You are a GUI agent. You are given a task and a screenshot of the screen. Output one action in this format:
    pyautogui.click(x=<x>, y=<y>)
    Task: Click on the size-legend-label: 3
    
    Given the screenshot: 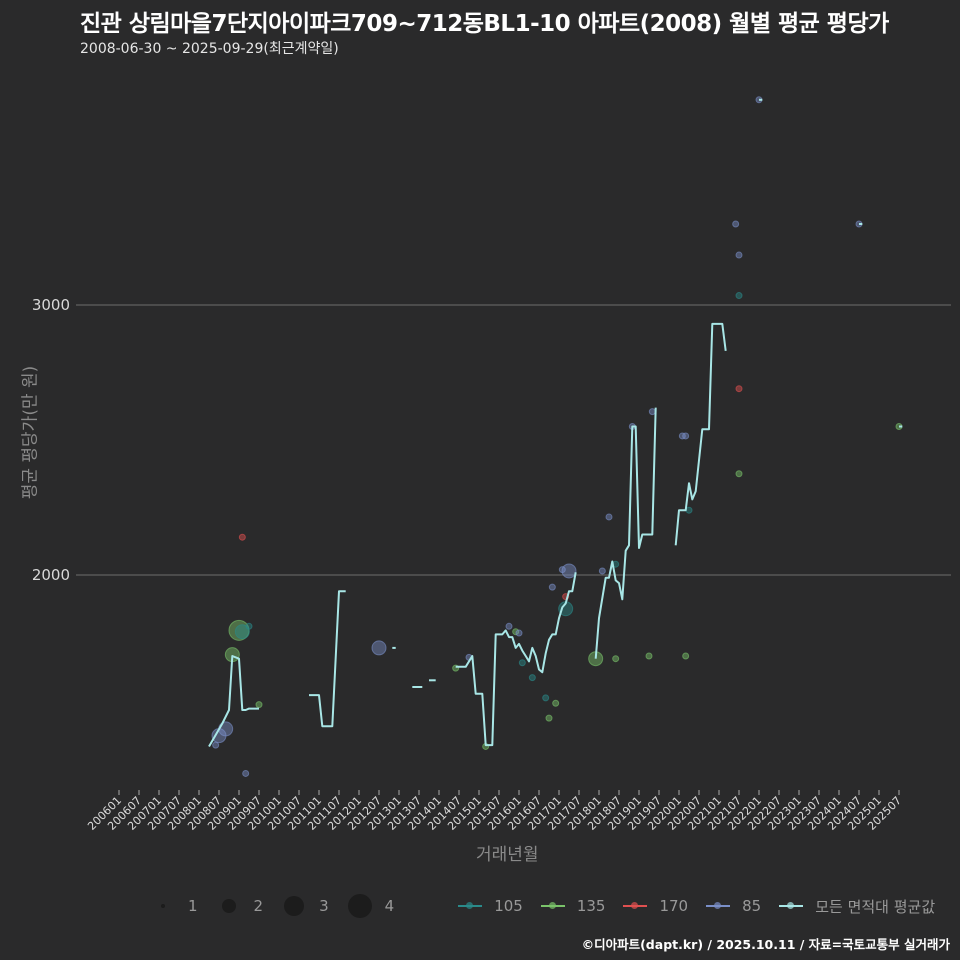 What is the action you would take?
    pyautogui.click(x=324, y=906)
    